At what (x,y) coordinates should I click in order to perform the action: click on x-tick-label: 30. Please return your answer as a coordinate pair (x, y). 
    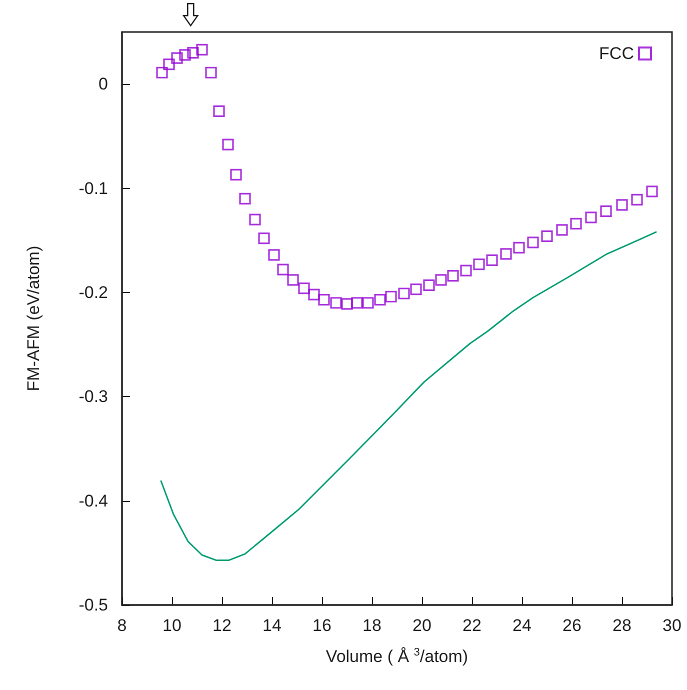
    Looking at the image, I should click on (672, 625).